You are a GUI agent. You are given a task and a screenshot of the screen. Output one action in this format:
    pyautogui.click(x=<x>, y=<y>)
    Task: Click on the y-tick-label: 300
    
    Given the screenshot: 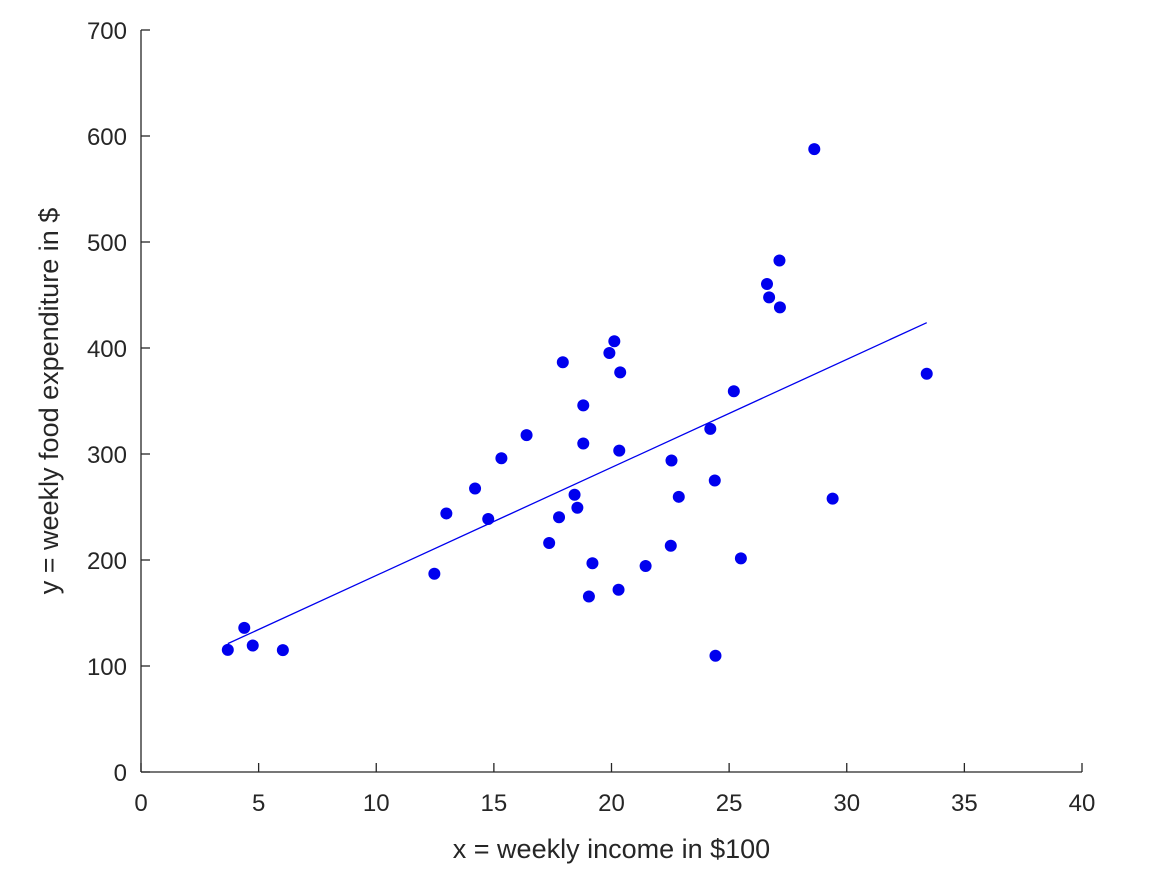 What is the action you would take?
    pyautogui.click(x=107, y=455)
    